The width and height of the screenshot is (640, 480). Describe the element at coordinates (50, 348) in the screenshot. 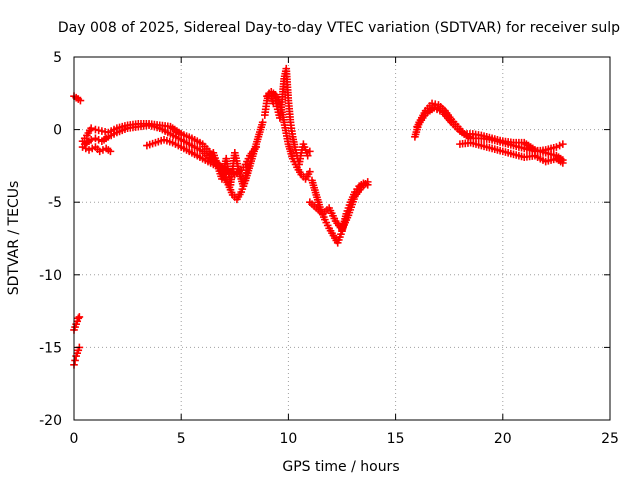

I see `y-tick-label: -15` at that location.